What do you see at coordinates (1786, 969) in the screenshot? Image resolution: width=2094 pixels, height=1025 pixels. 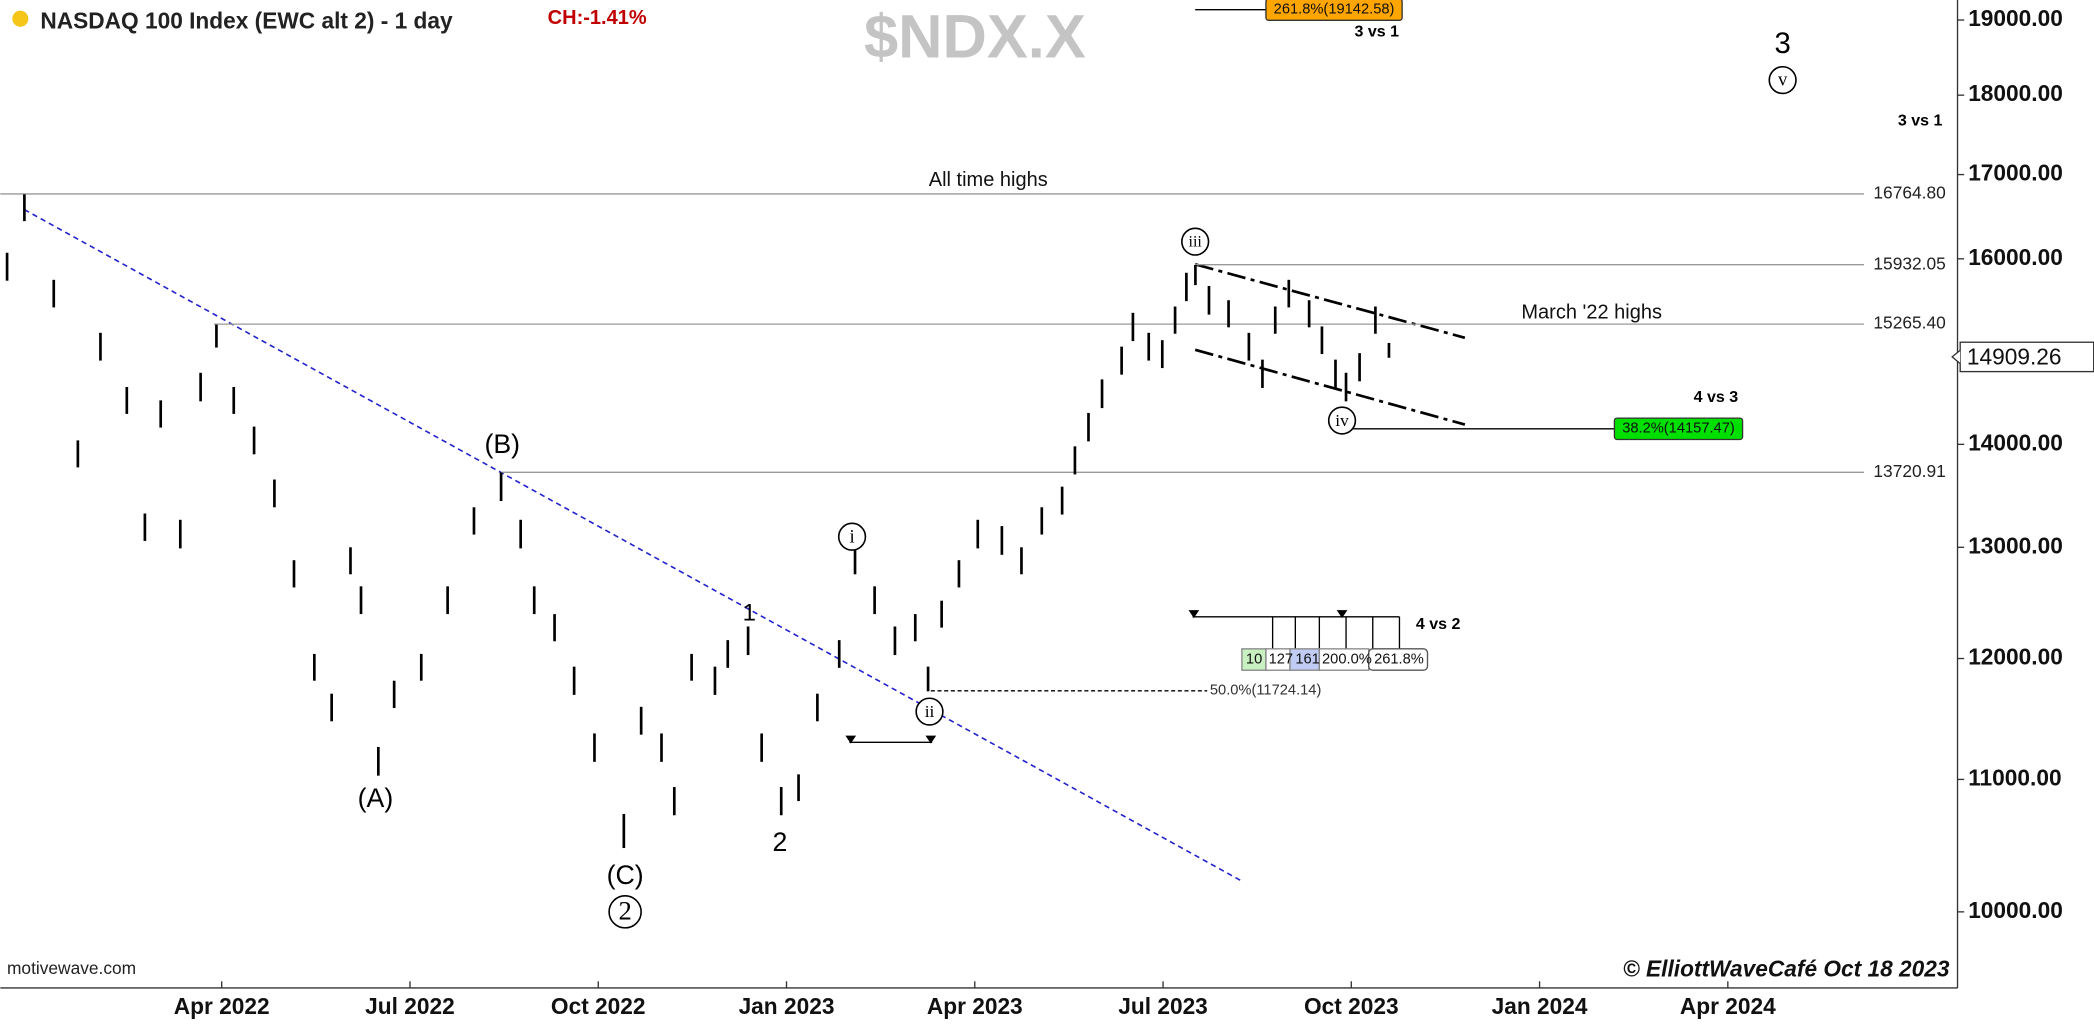 I see `credit: © ElliottWaveCafé Oct 18 2023` at bounding box center [1786, 969].